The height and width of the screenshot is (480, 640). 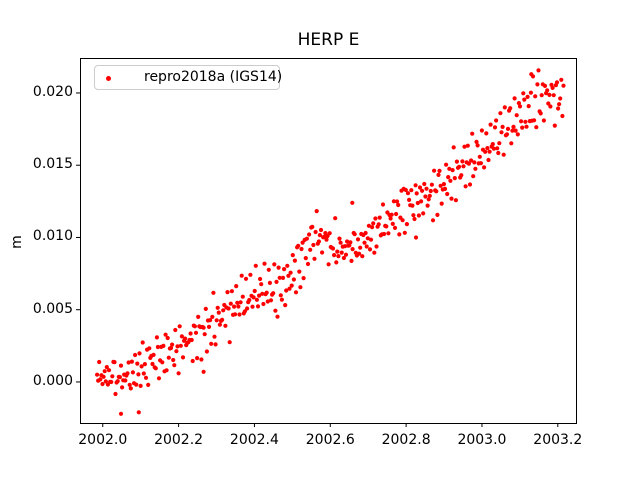 What do you see at coordinates (330, 440) in the screenshot?
I see `x-tick-label: 2002.6` at bounding box center [330, 440].